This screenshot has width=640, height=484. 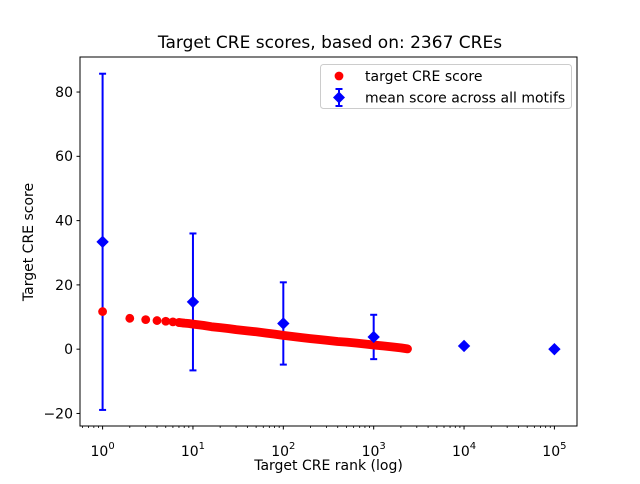 I want to click on x-tick-label: 10⁴, so click(x=464, y=450).